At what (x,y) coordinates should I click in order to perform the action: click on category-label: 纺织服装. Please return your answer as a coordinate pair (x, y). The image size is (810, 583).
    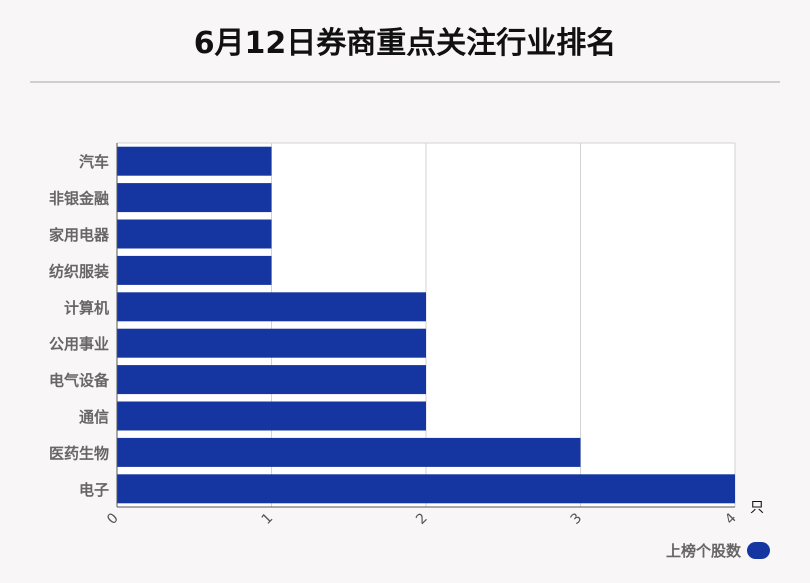
    Looking at the image, I should click on (79, 271).